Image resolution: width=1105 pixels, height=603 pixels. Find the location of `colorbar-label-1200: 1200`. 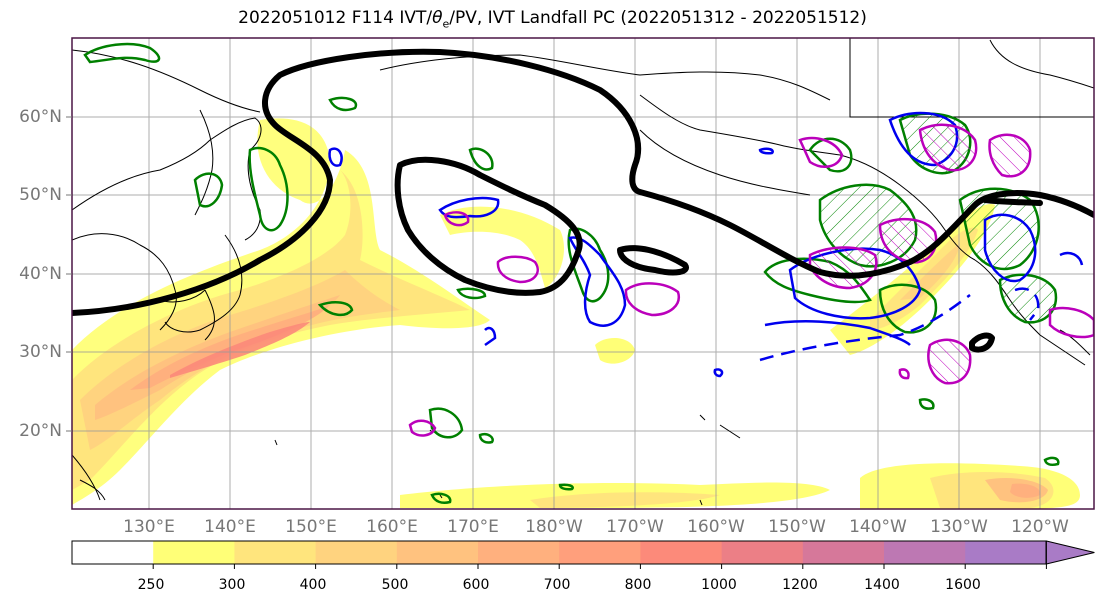

colorbar-label-1200: 1200 is located at coordinates (800, 585).